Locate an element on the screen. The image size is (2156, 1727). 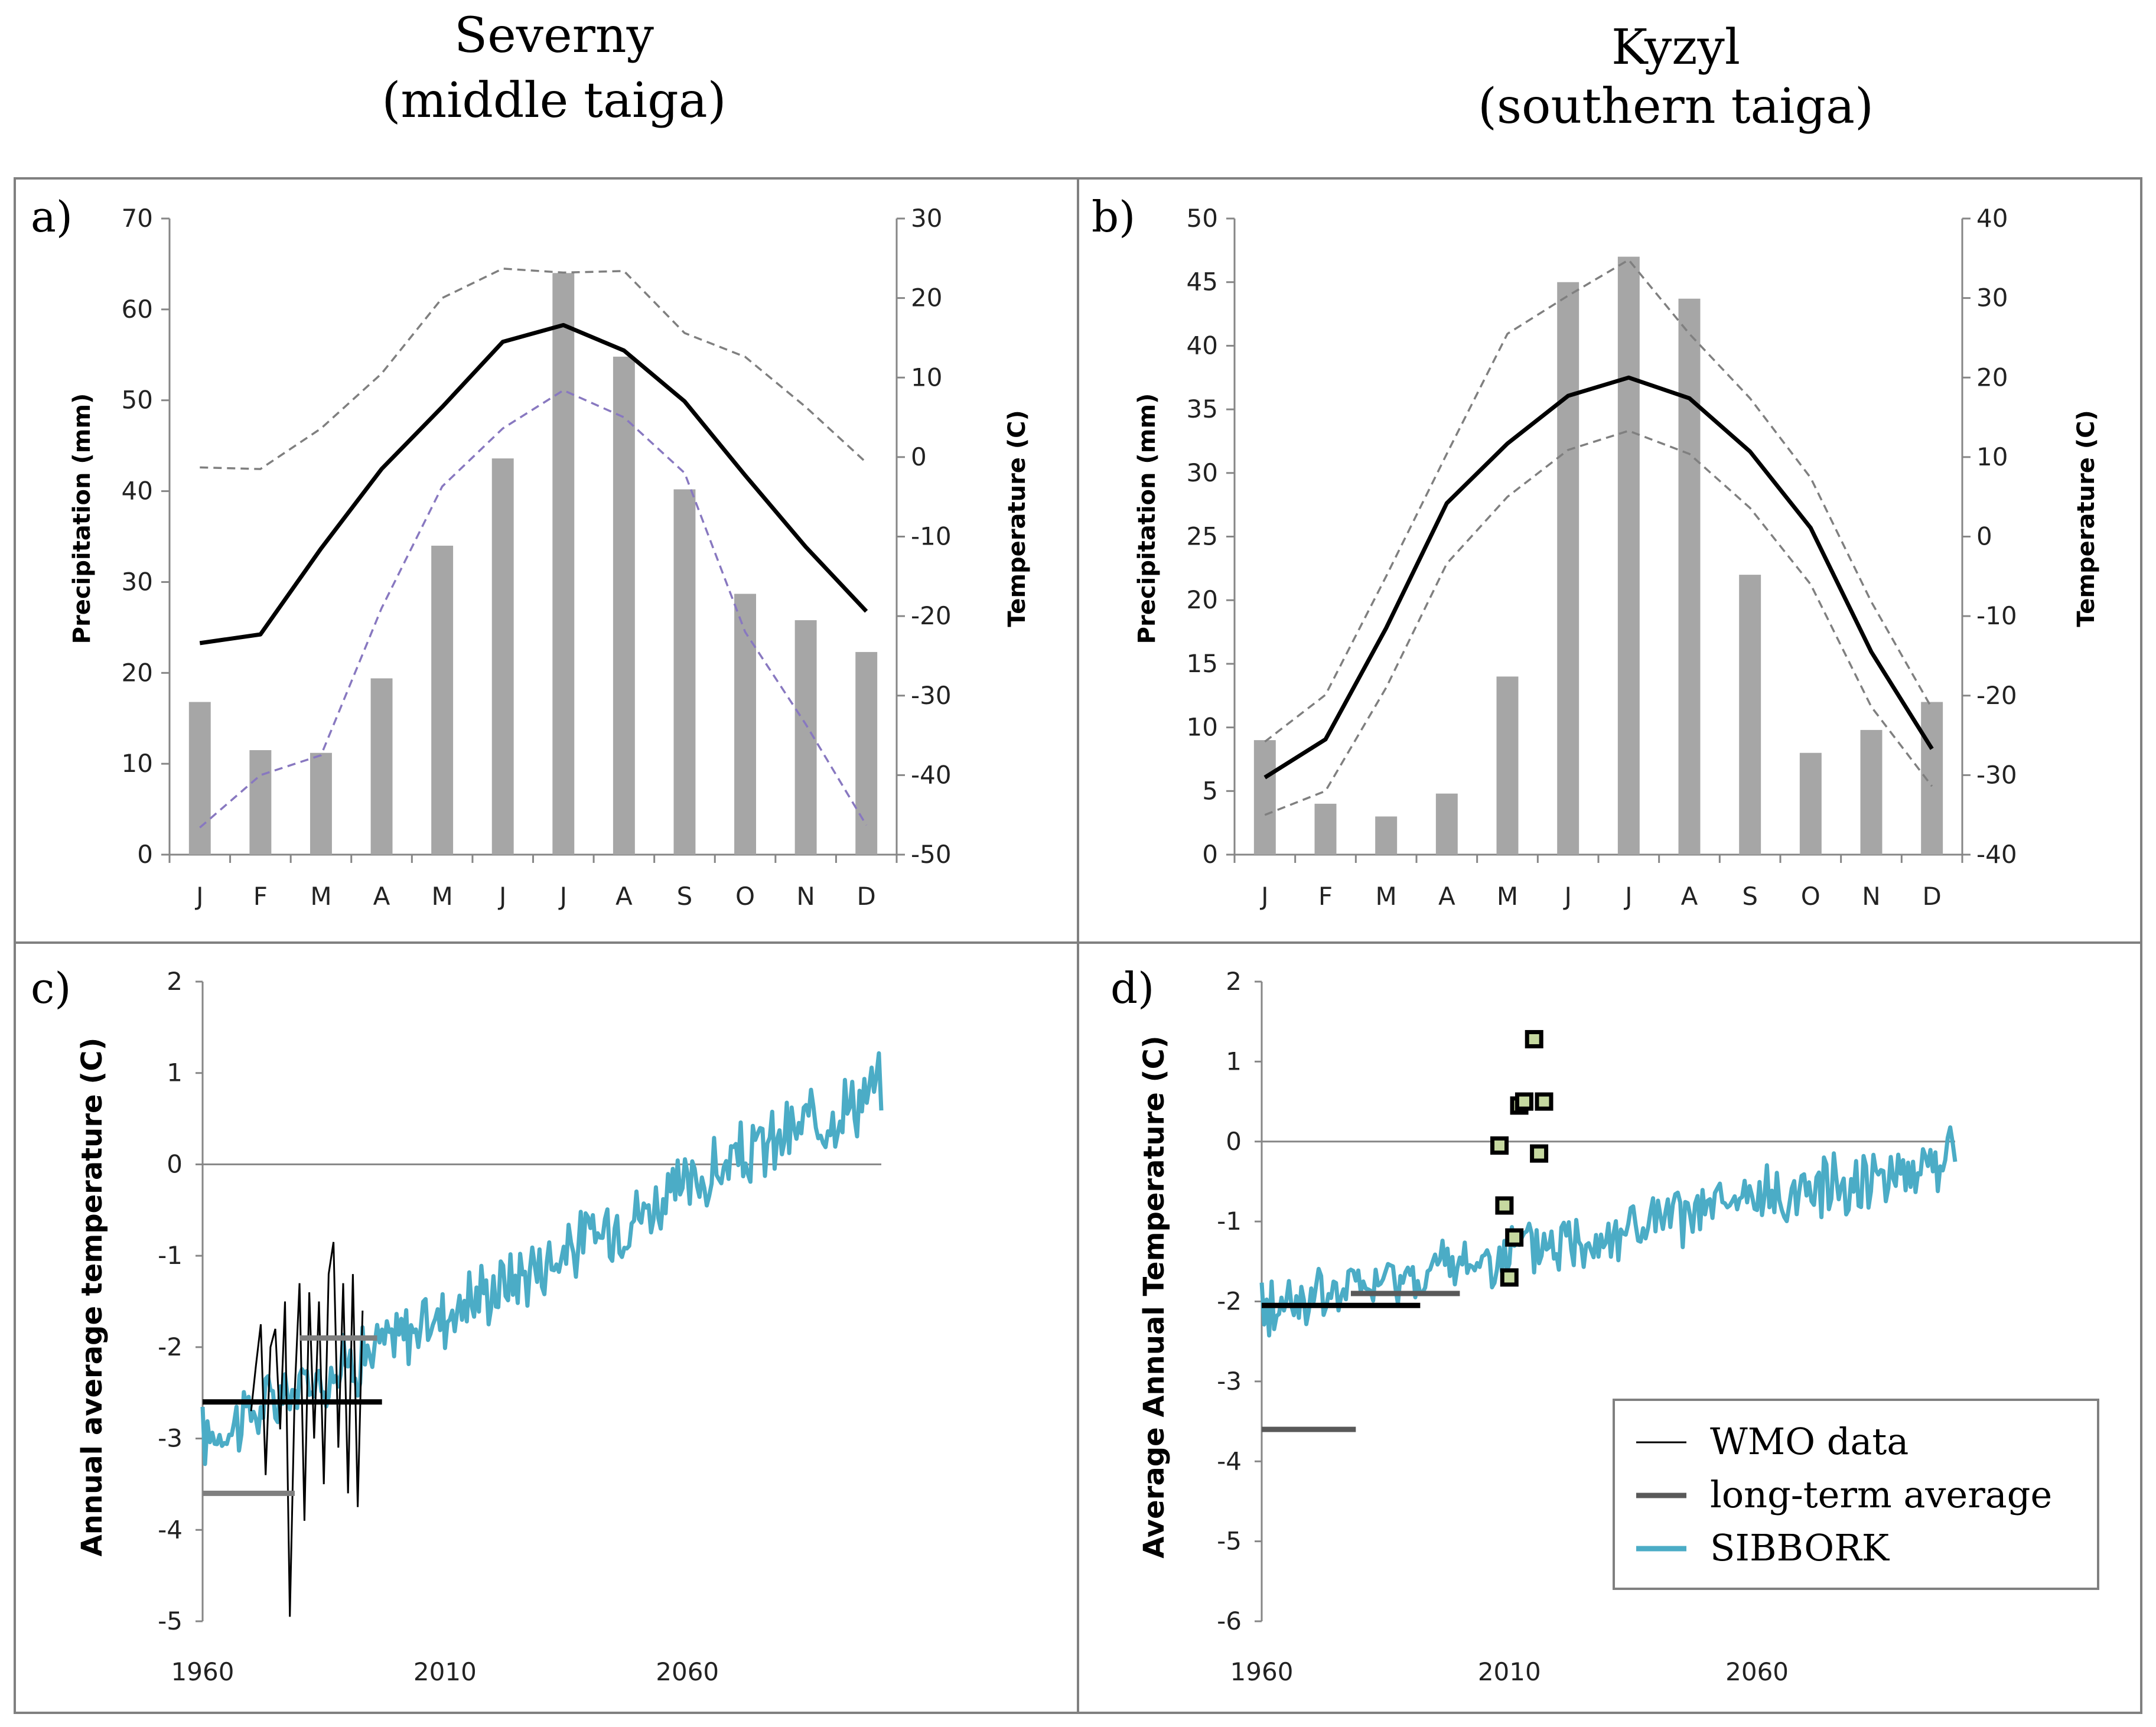
panel-d-ytick-label: -5 is located at coordinates (1230, 1542).